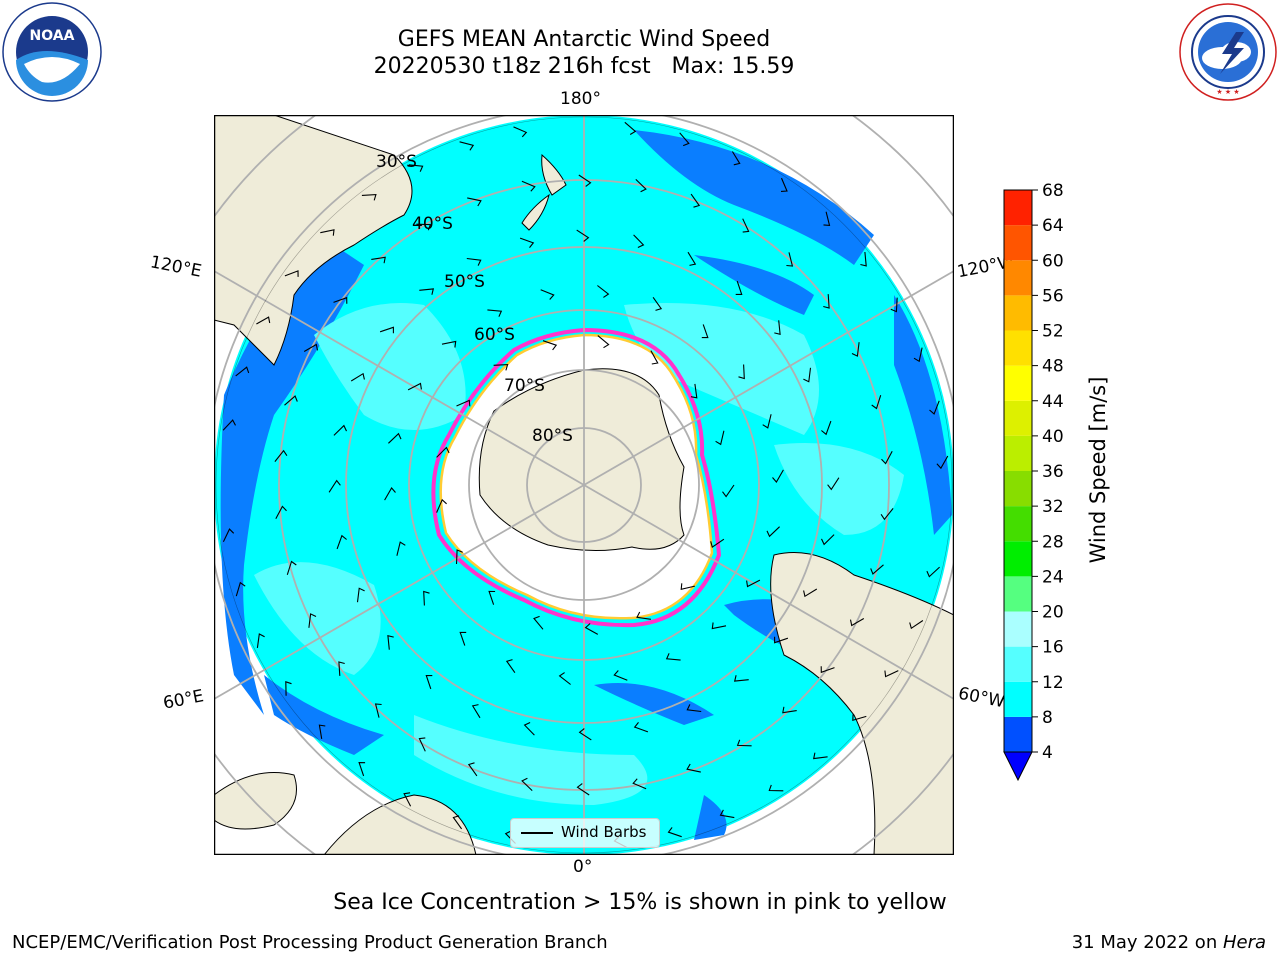 The image size is (1280, 960). I want to click on colorbar-tick-label: 20, so click(1053, 613).